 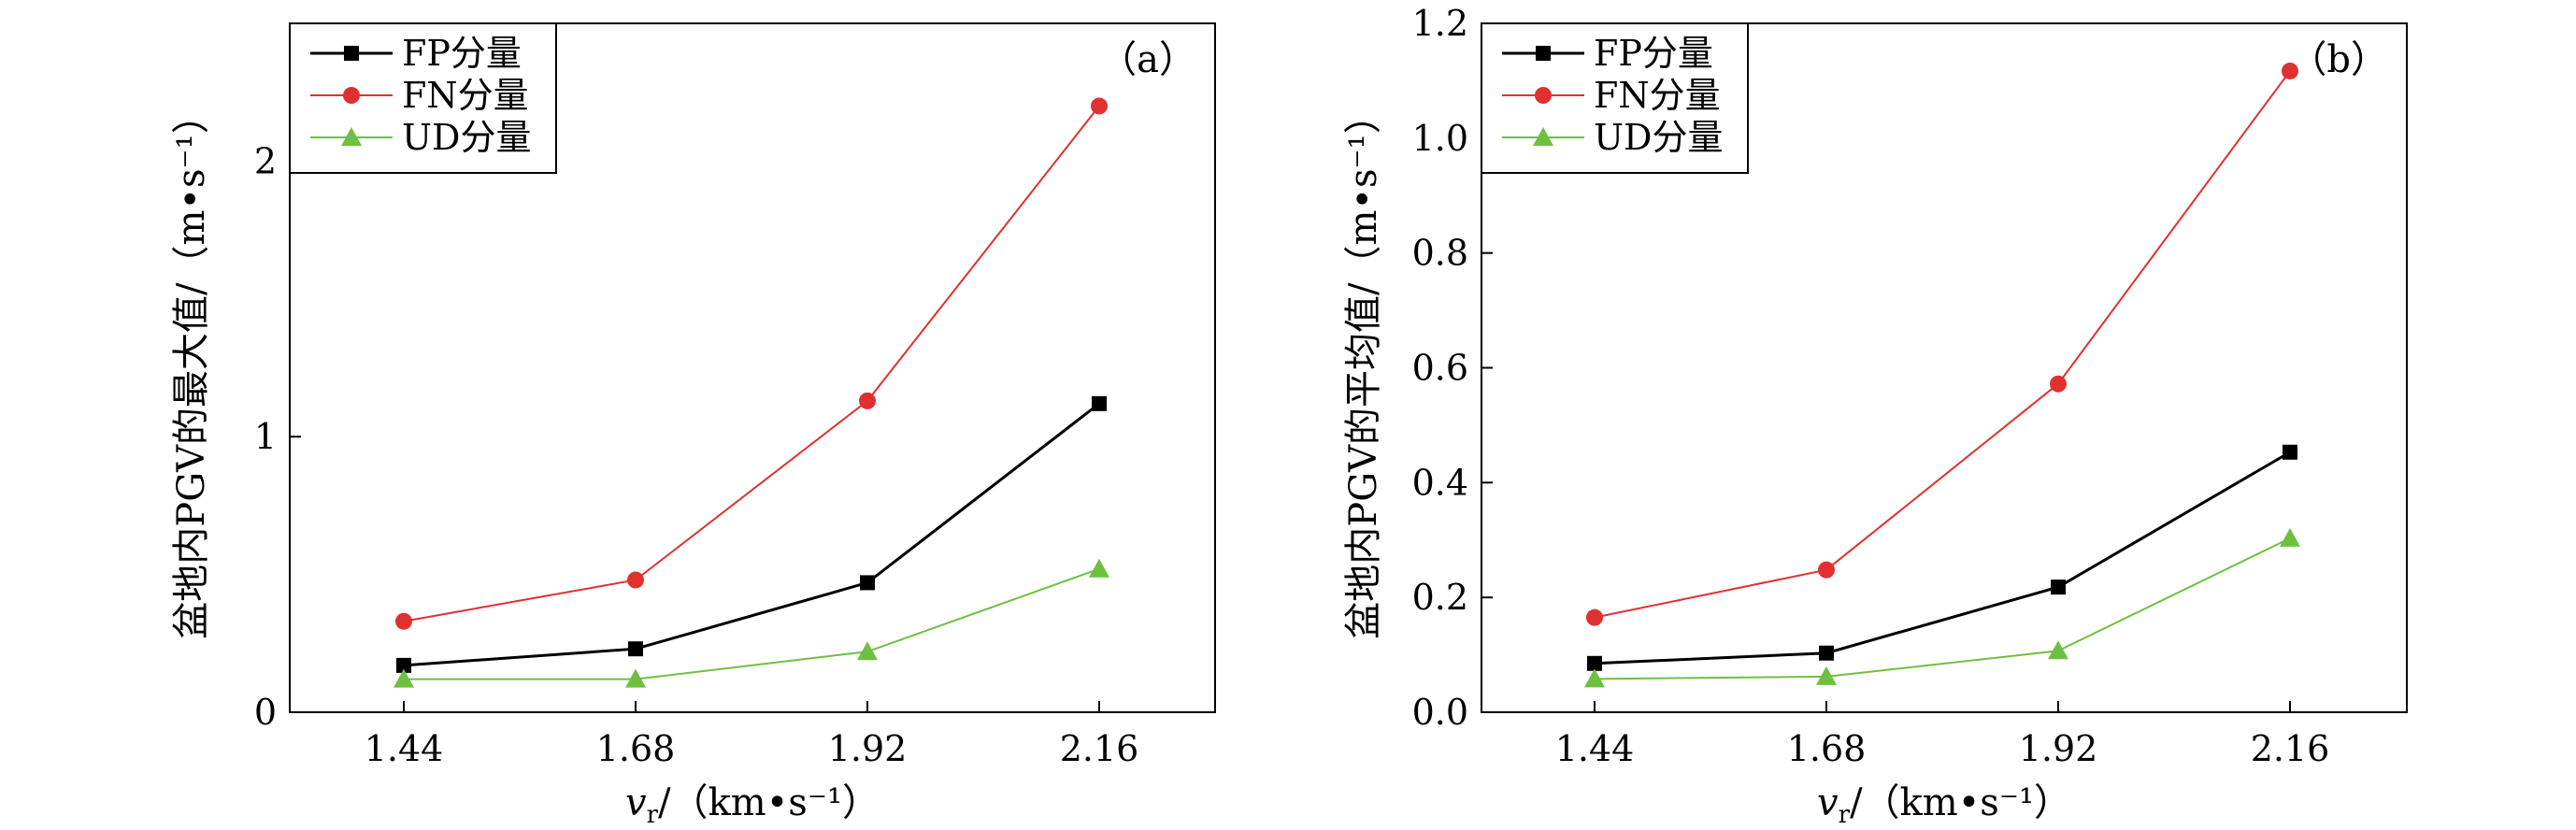 I want to click on y-axis-label: 盆地内PGV的平均值/（m•s⁻¹）, so click(x=1363, y=367).